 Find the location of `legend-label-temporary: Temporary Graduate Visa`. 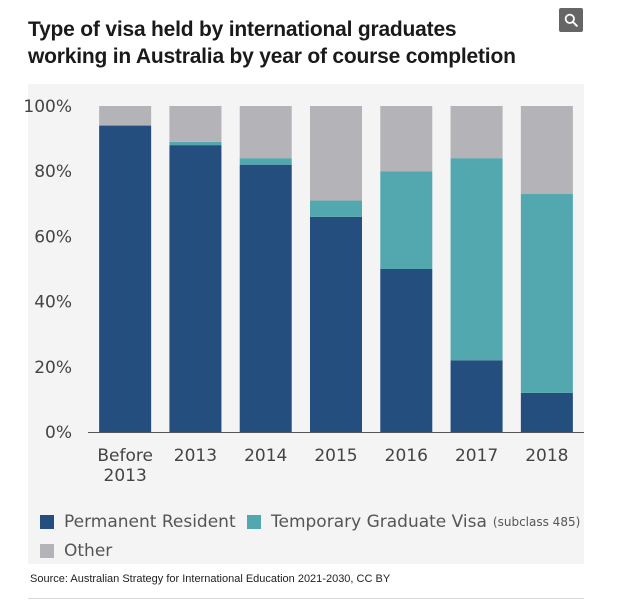

legend-label-temporary: Temporary Graduate Visa is located at coordinates (379, 522).